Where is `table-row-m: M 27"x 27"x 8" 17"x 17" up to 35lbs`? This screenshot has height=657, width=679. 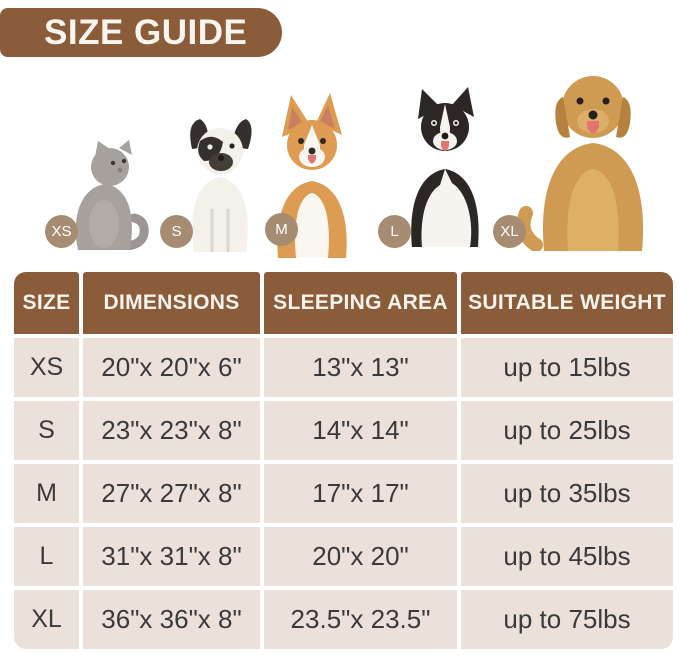
table-row-m: M 27"x 27"x 8" 17"x 17" up to 35lbs is located at coordinates (343, 493).